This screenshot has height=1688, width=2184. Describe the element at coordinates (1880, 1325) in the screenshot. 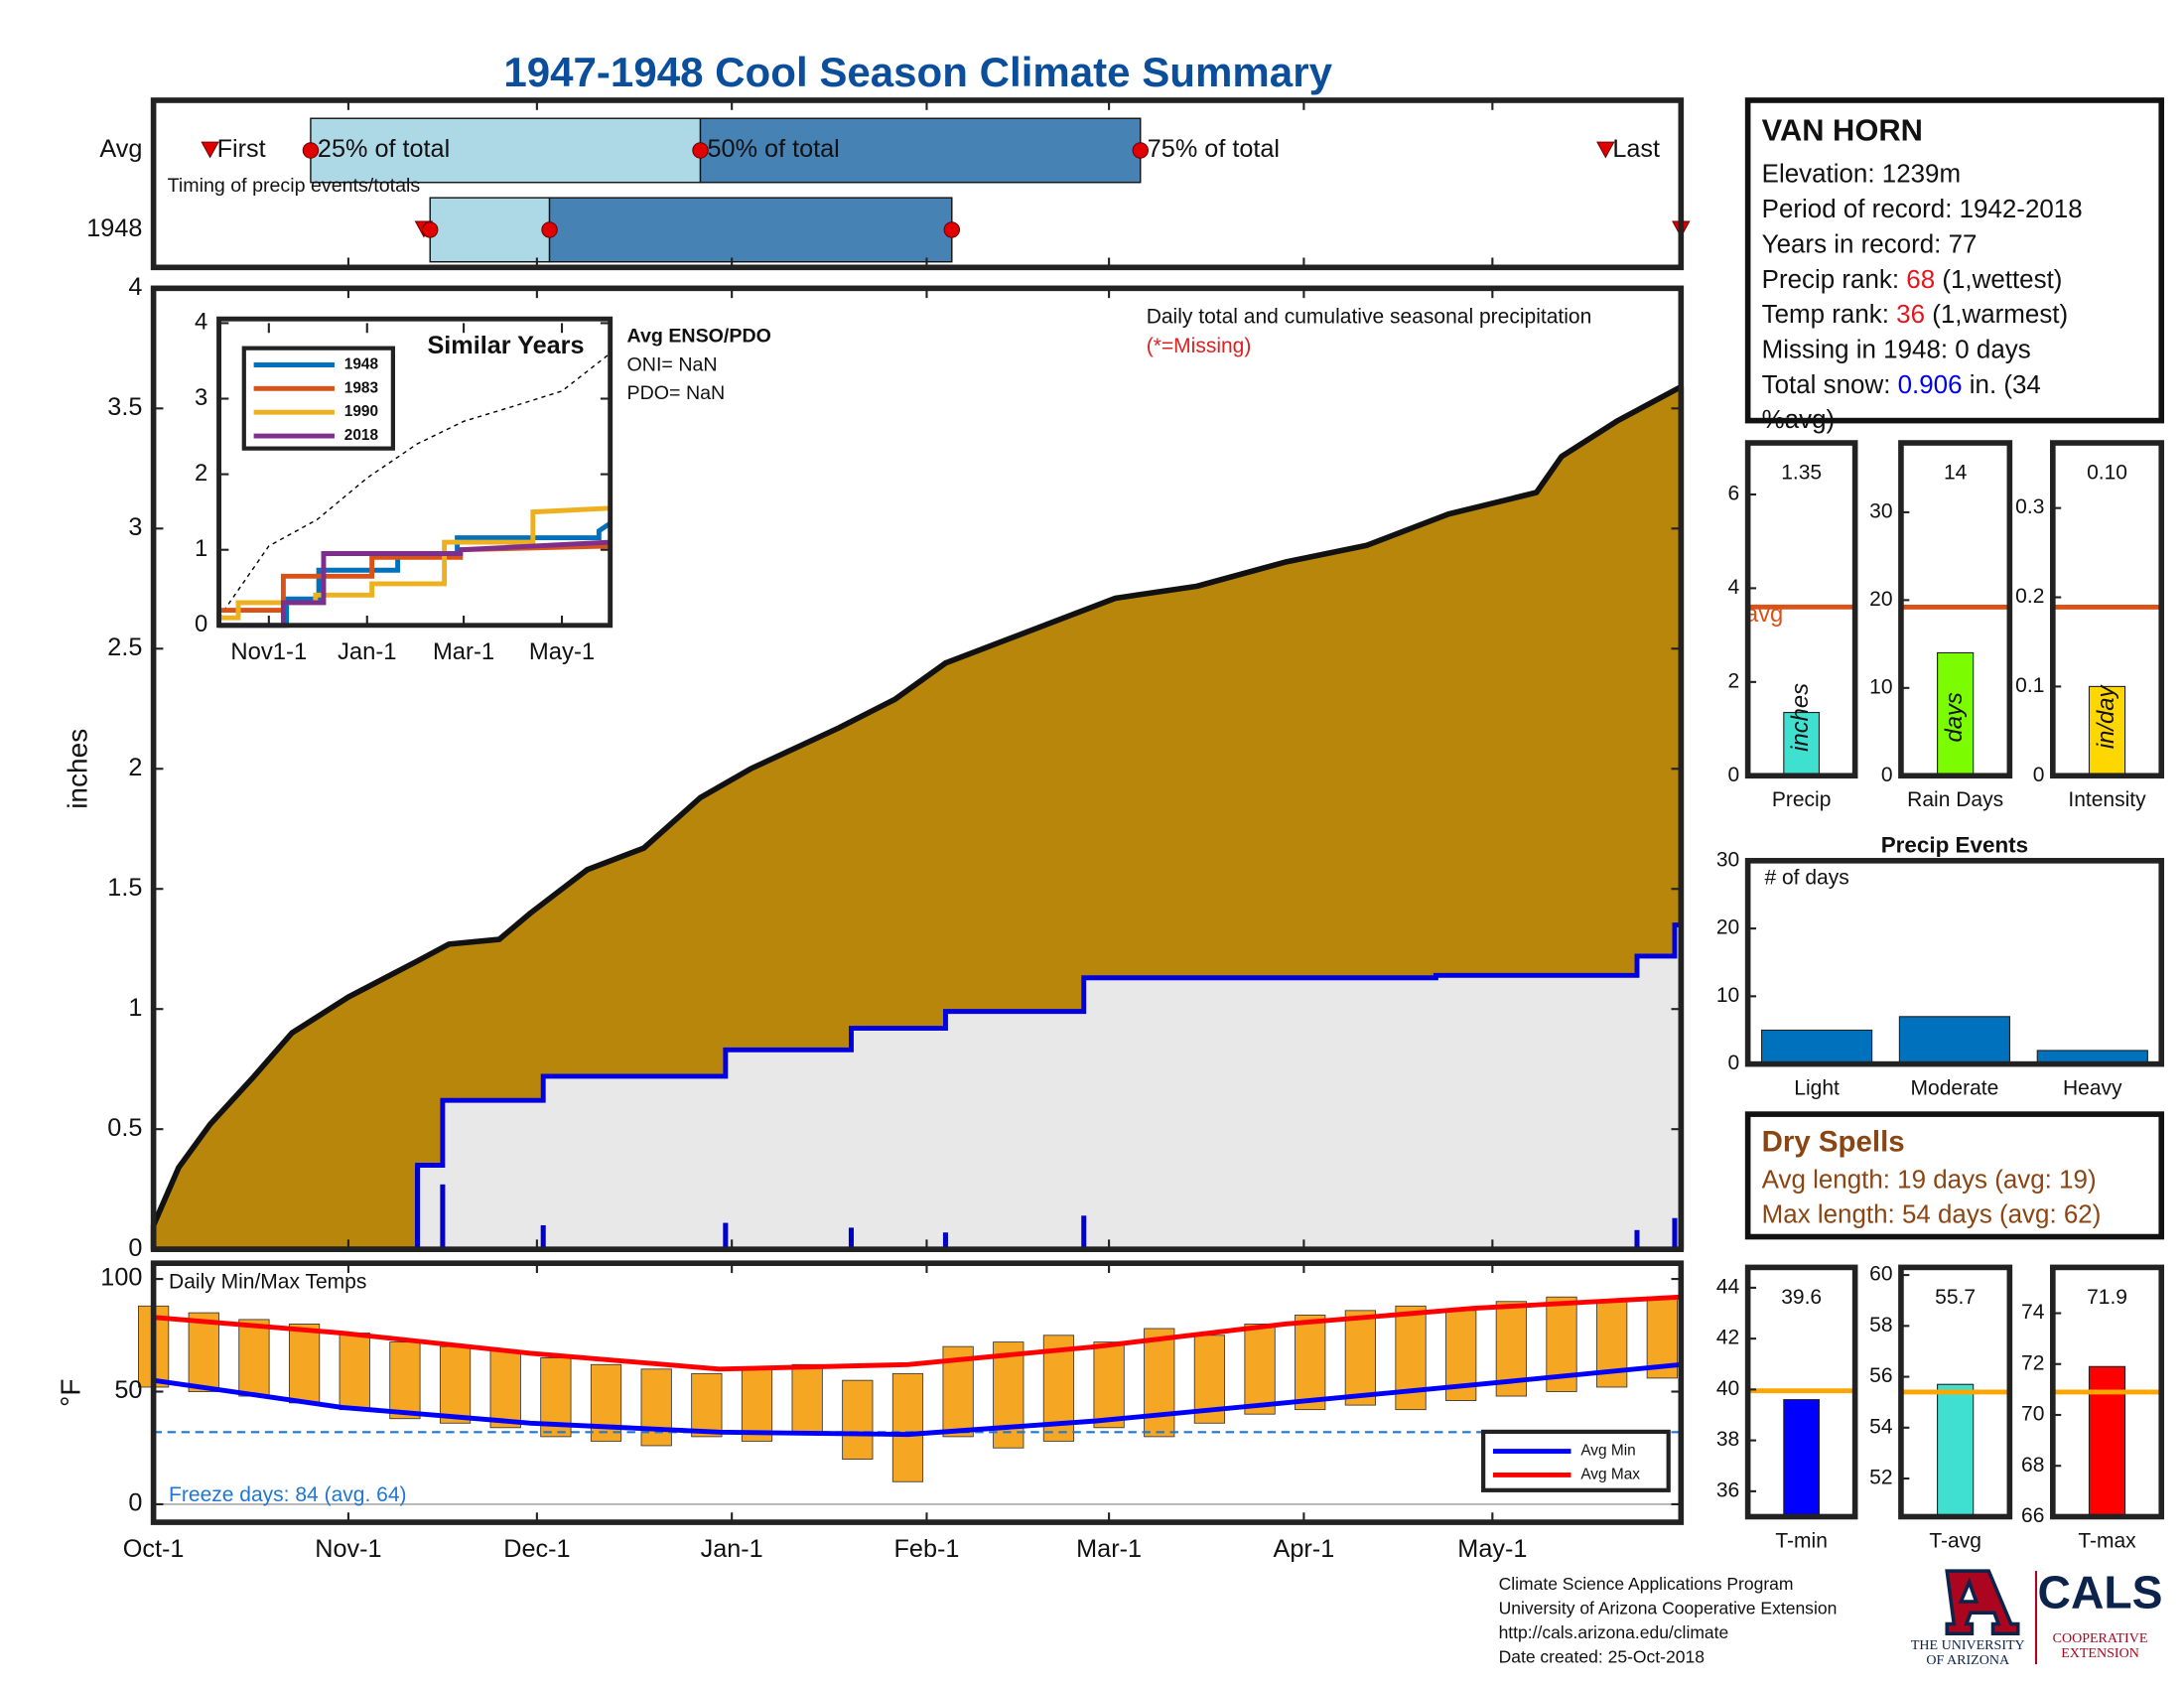

I see `y-tick-label: 58` at that location.